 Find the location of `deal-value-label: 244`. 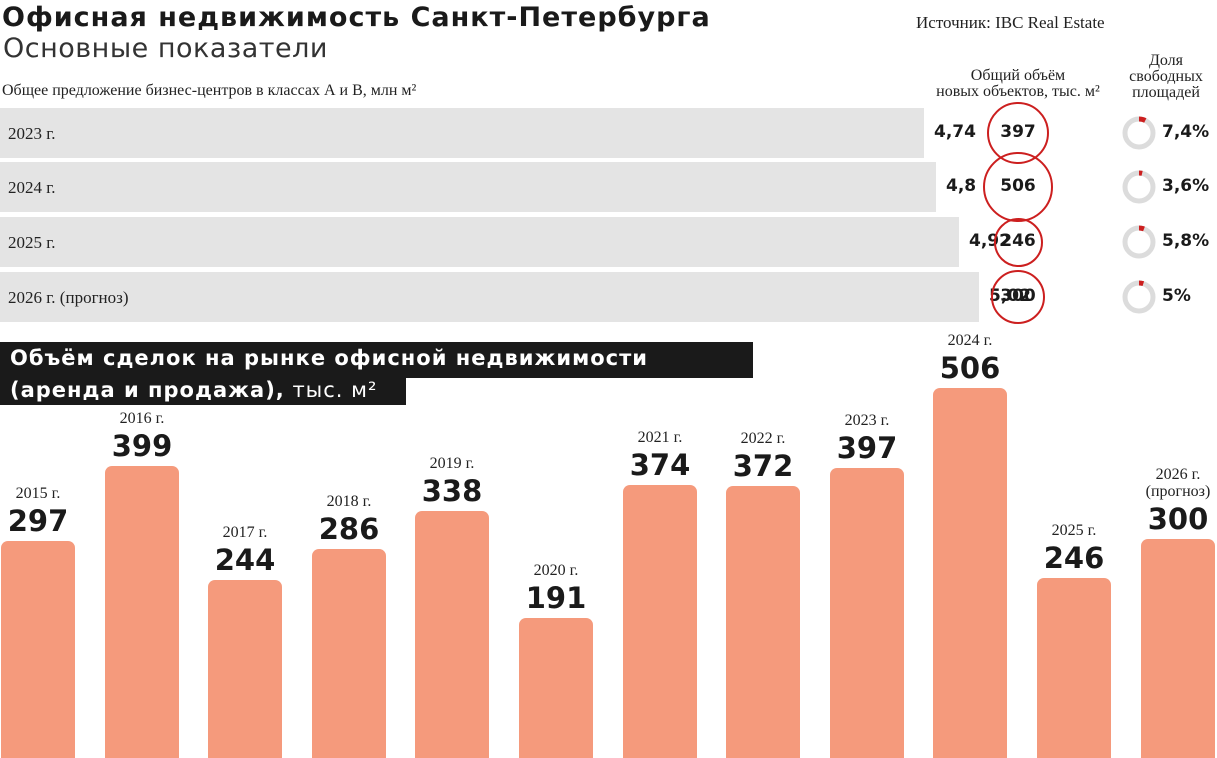

deal-value-label: 244 is located at coordinates (245, 560).